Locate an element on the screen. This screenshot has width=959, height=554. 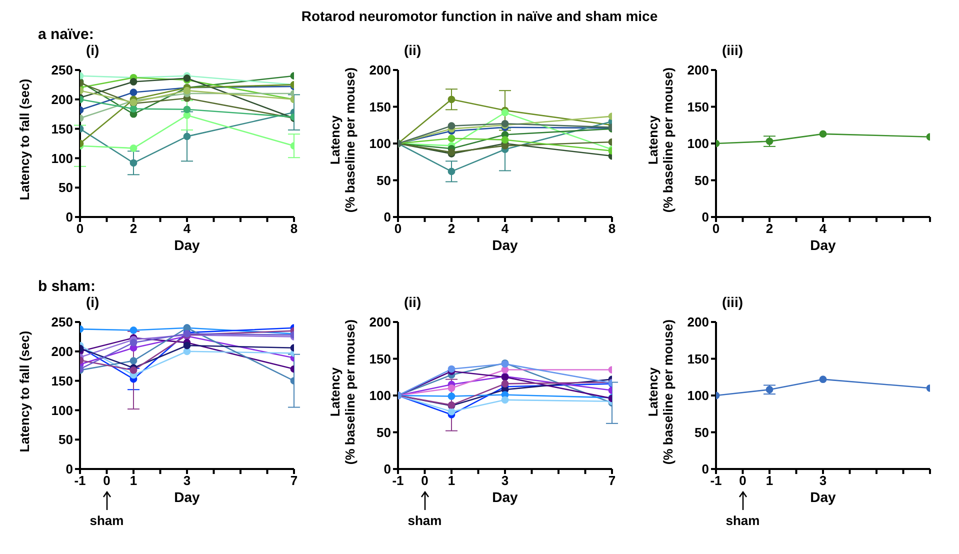
text: Rotarod neuromotor function in naïve and sham mice is located at coordinates (479, 16).